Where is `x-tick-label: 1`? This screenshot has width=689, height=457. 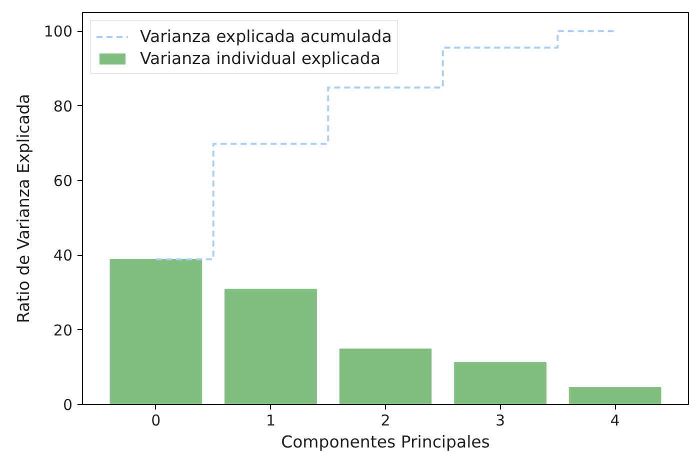 x-tick-label: 1 is located at coordinates (271, 421).